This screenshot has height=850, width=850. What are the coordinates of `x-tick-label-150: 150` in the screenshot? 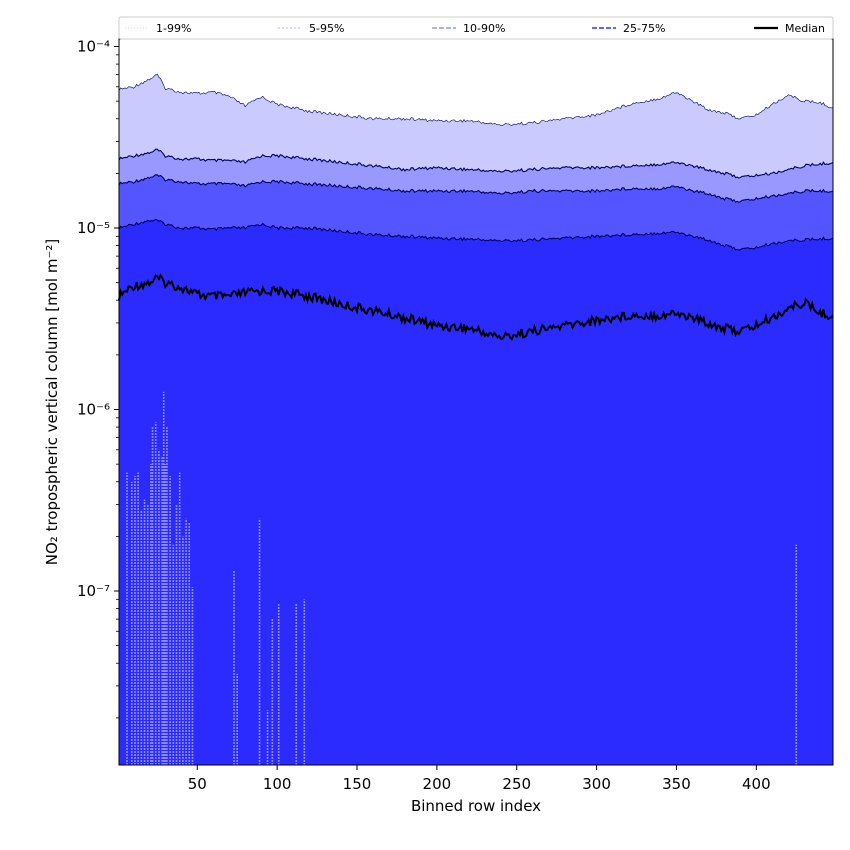 It's located at (357, 784).